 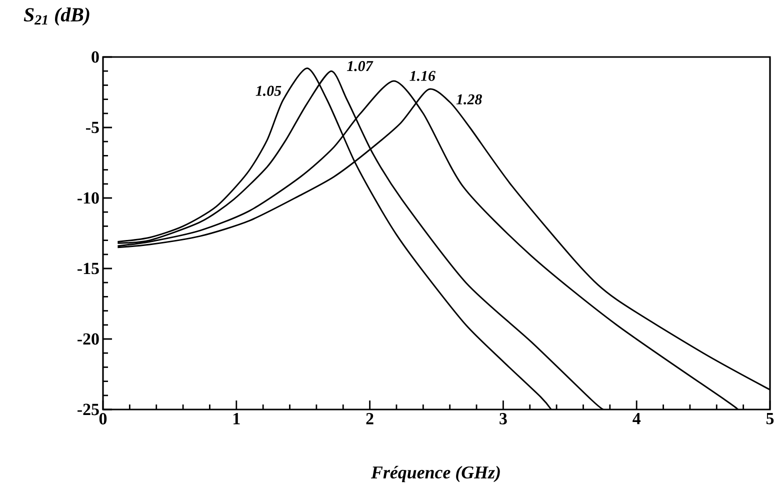 What do you see at coordinates (770, 418) in the screenshot?
I see `x-tick-label: 5` at bounding box center [770, 418].